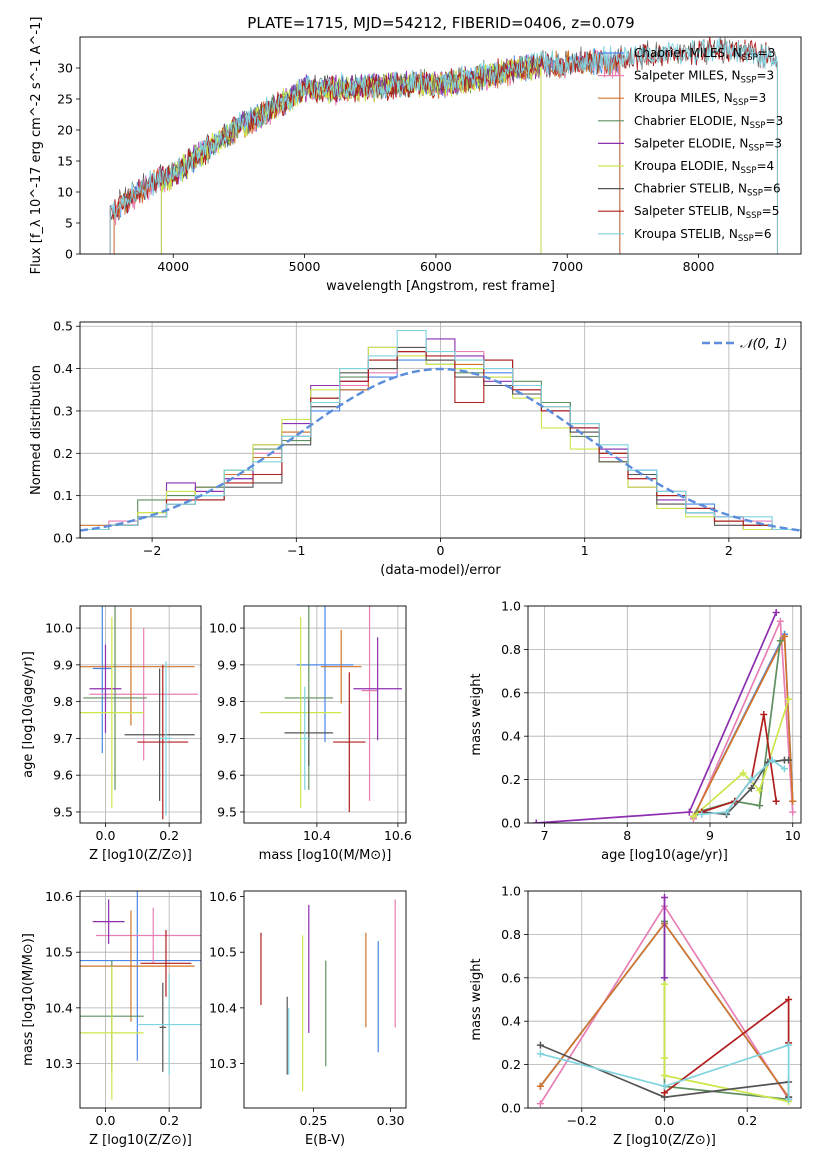  What do you see at coordinates (763, 344) in the screenshot?
I see `legend-entry: 𝒩(0, 1)` at bounding box center [763, 344].